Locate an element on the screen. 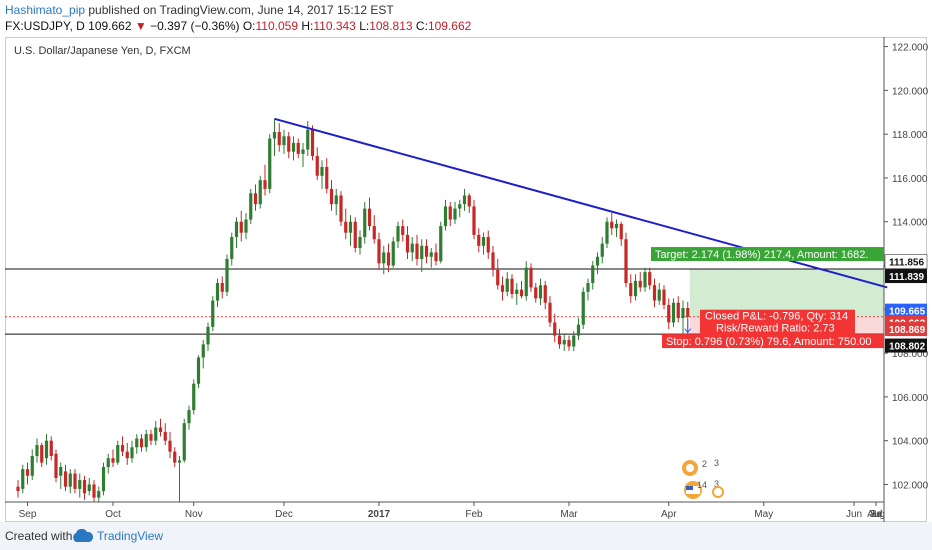  chart-title: U.S. Dollar/Japanese Yen, D, FXCM is located at coordinates (102, 51).